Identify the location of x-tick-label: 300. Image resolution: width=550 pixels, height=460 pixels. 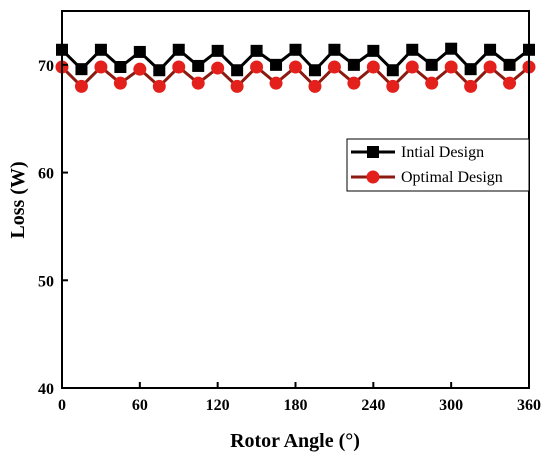
(451, 405).